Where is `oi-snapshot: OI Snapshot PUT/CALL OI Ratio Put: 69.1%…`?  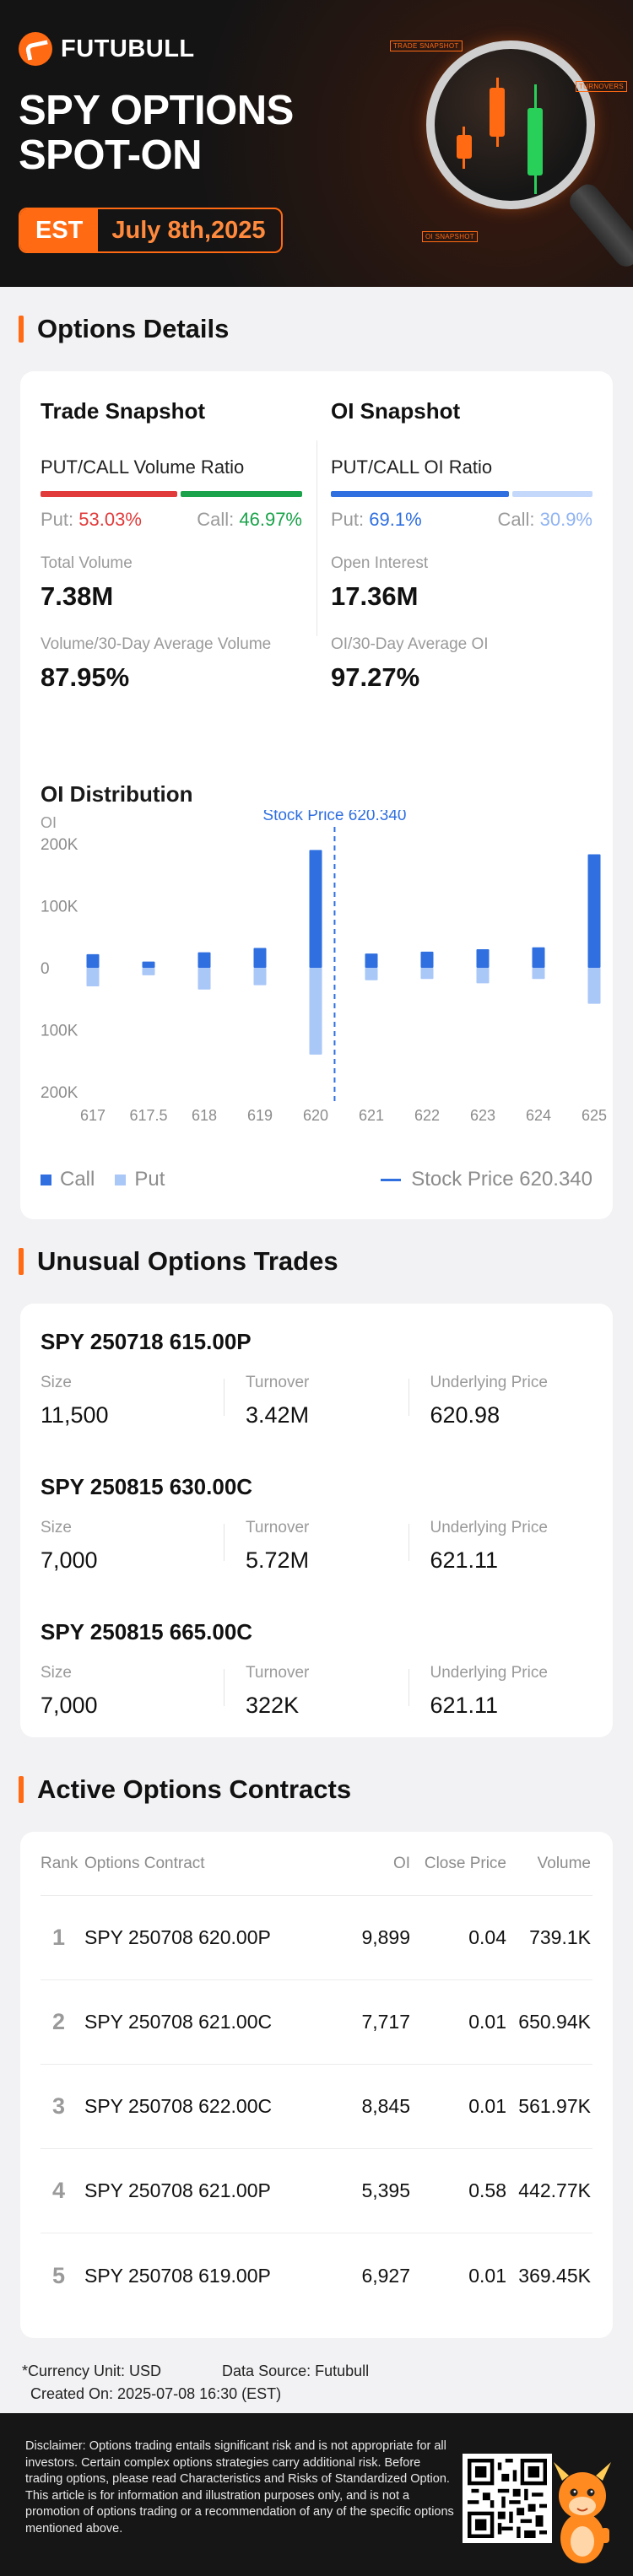 oi-snapshot: OI Snapshot PUT/CALL OI Ratio Put: 69.1%… is located at coordinates (461, 532).